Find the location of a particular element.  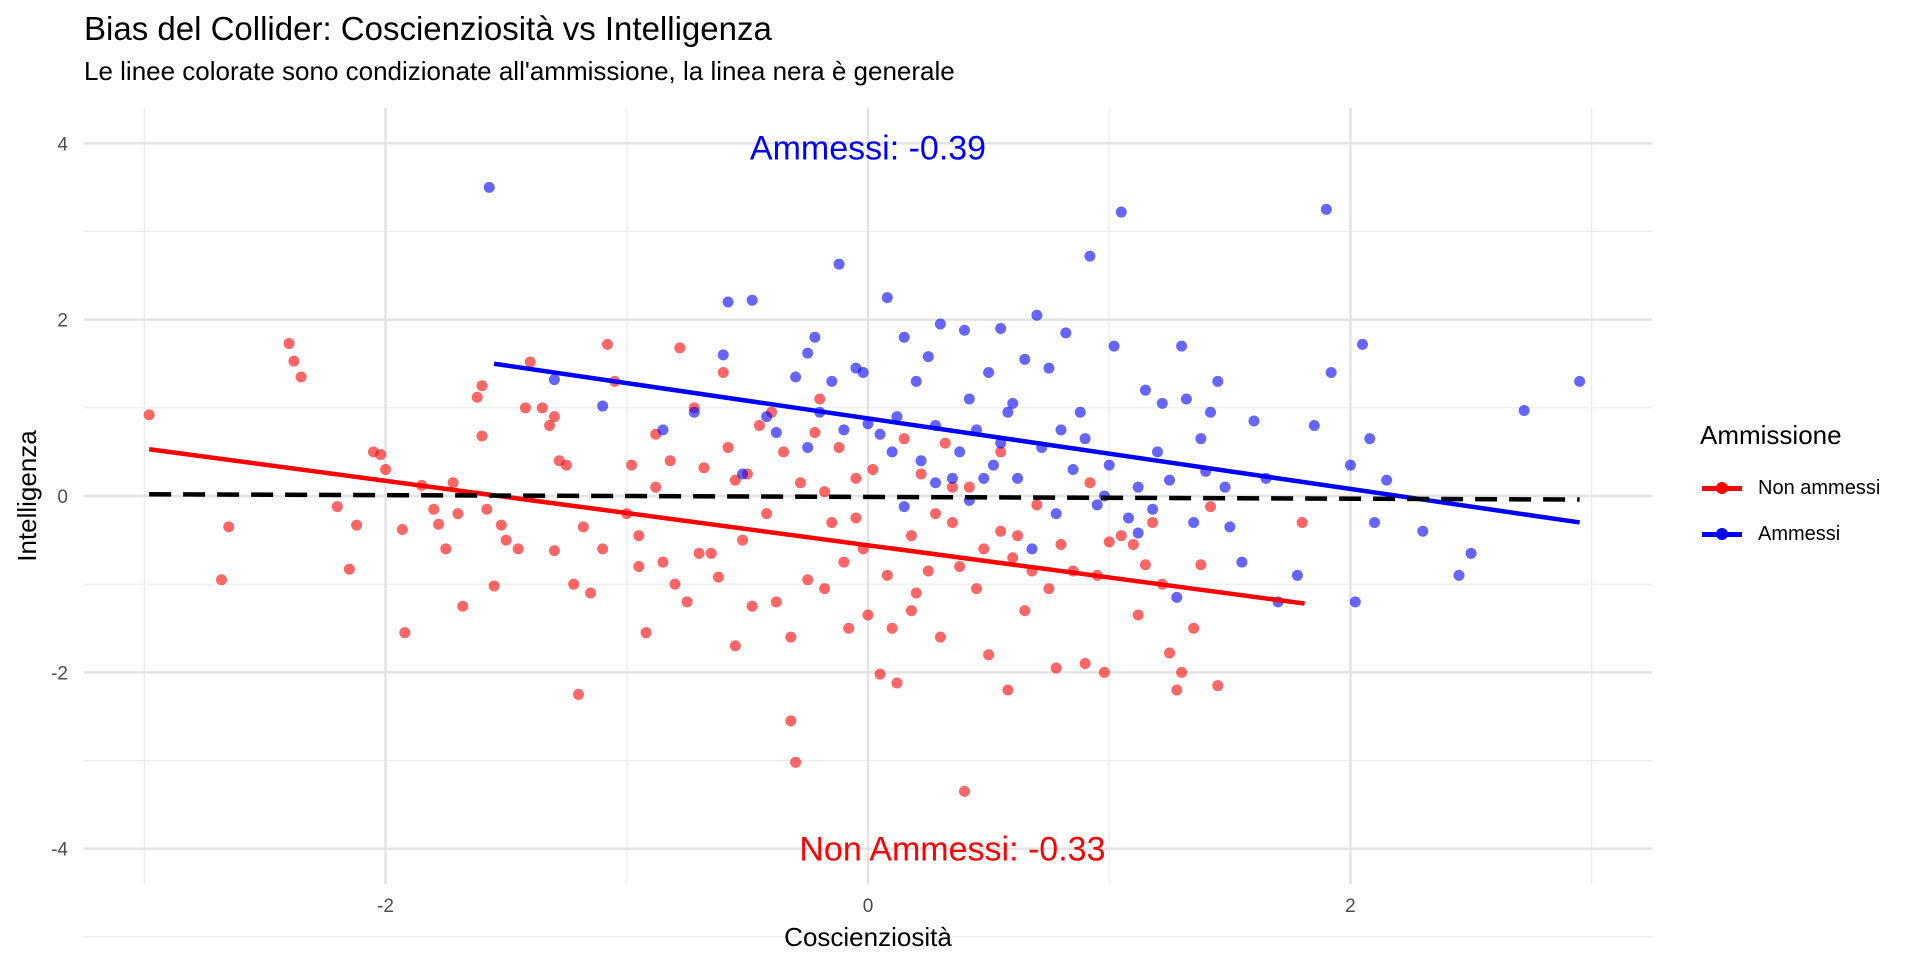

y-tick-label: 2 is located at coordinates (62, 321).